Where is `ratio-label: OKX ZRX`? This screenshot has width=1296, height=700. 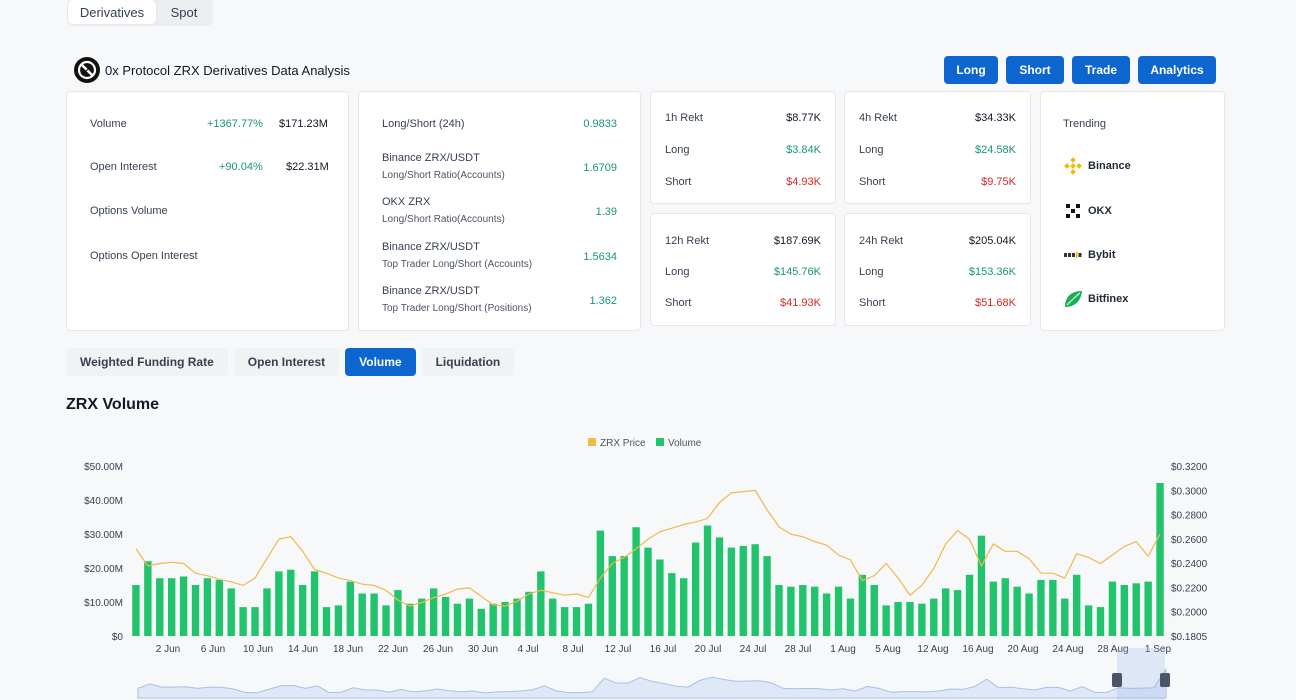
ratio-label: OKX ZRX is located at coordinates (406, 202).